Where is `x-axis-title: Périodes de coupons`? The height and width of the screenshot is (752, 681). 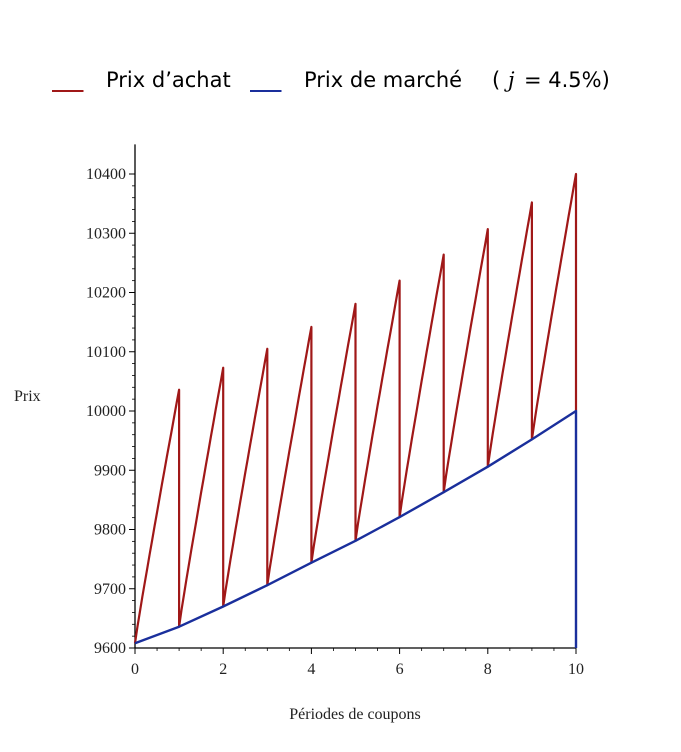 x-axis-title: Périodes de coupons is located at coordinates (355, 714).